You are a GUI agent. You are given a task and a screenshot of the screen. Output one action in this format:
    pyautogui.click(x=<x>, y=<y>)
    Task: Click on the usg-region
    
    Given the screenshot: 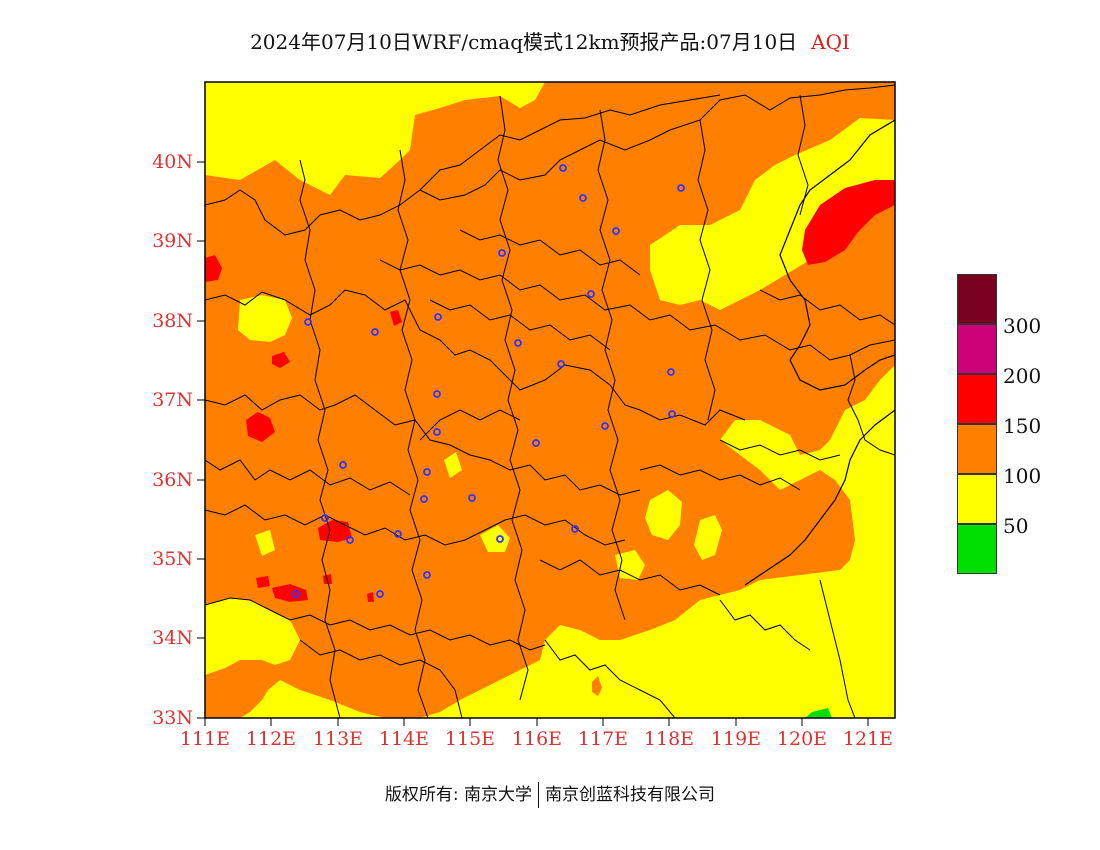 What is the action you would take?
    pyautogui.click(x=597, y=686)
    